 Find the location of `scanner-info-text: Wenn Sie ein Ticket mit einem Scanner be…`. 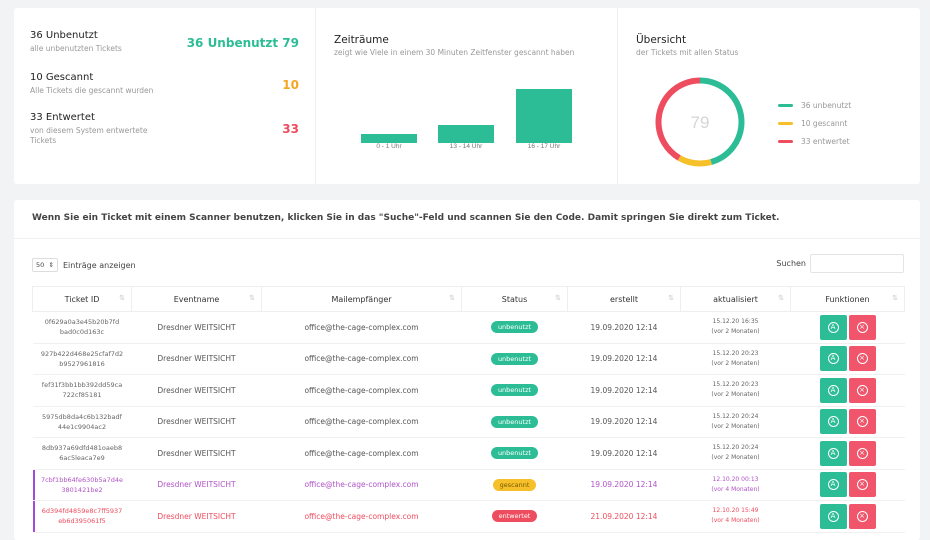

scanner-info-text: Wenn Sie ein Ticket mit einem Scanner be… is located at coordinates (406, 218).